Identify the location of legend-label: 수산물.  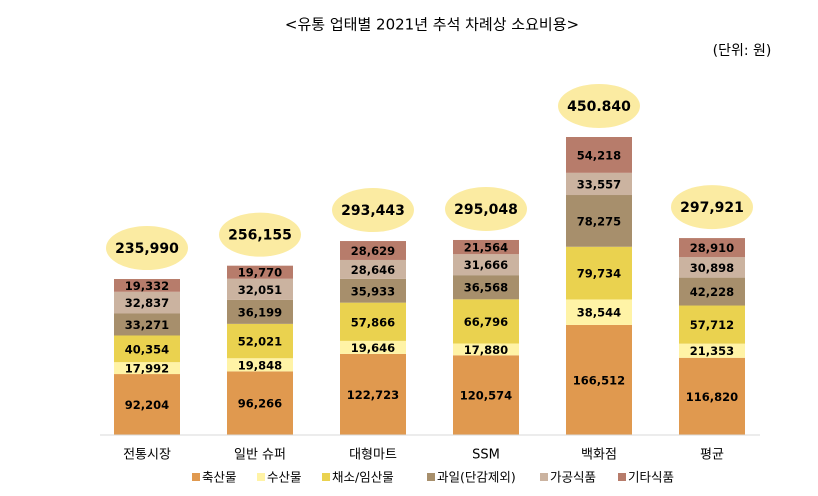
(284, 477).